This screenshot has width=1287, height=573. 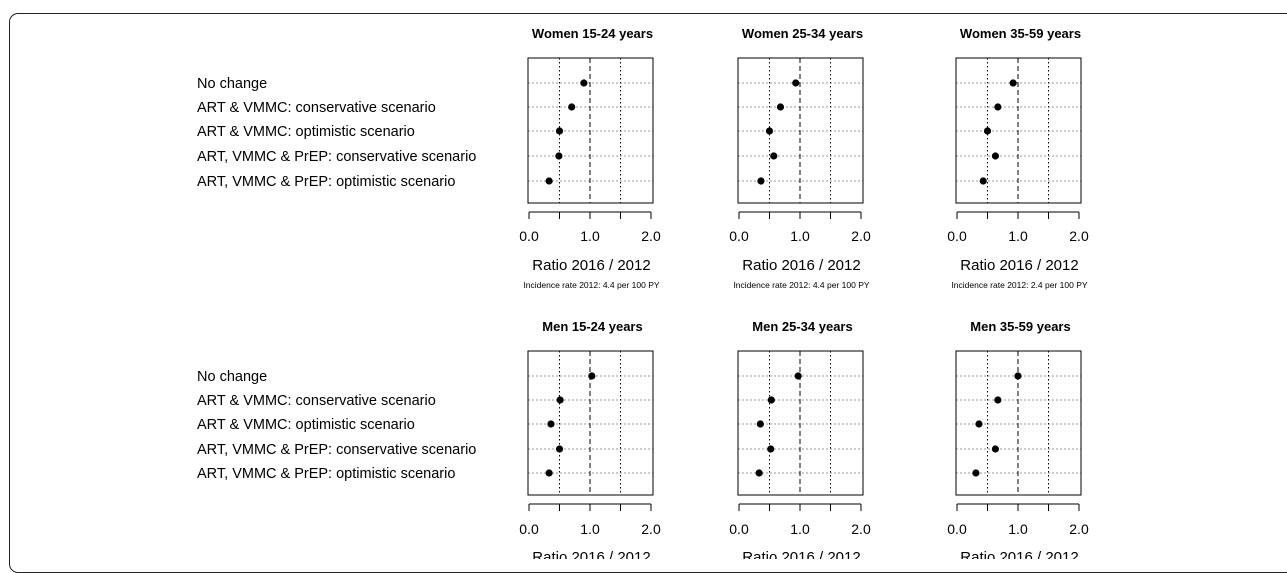 I want to click on panel-title: Men 25-34 years, so click(x=802, y=326).